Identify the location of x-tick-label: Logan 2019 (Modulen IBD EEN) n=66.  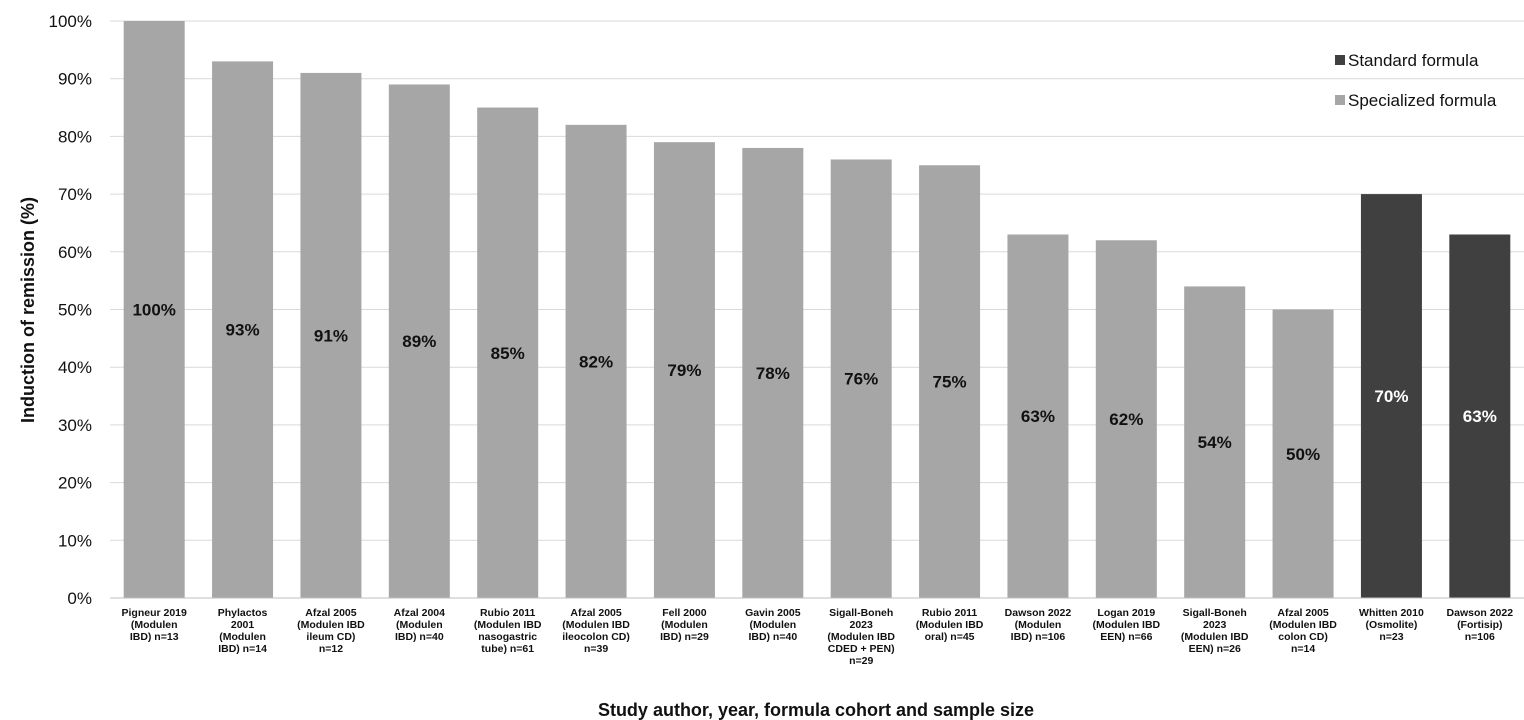
(1126, 625).